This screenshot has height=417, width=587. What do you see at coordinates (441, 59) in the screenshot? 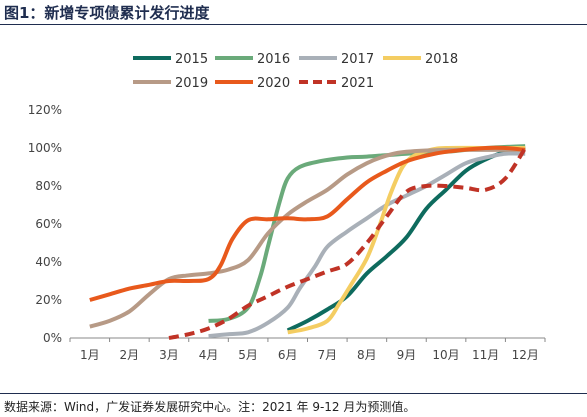
I see `legend-label-2018: 2018` at bounding box center [441, 59].